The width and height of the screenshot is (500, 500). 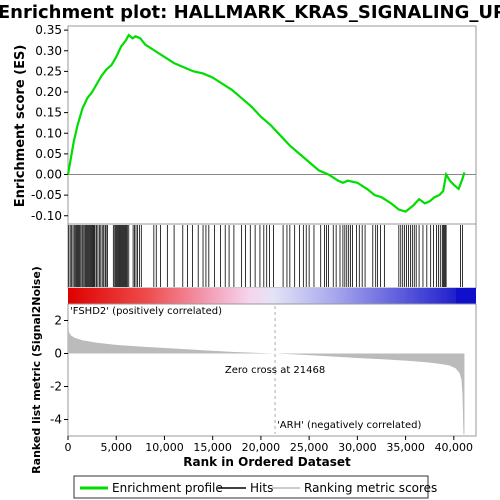 I want to click on metric-y-tick-label: 2, so click(x=58, y=321).